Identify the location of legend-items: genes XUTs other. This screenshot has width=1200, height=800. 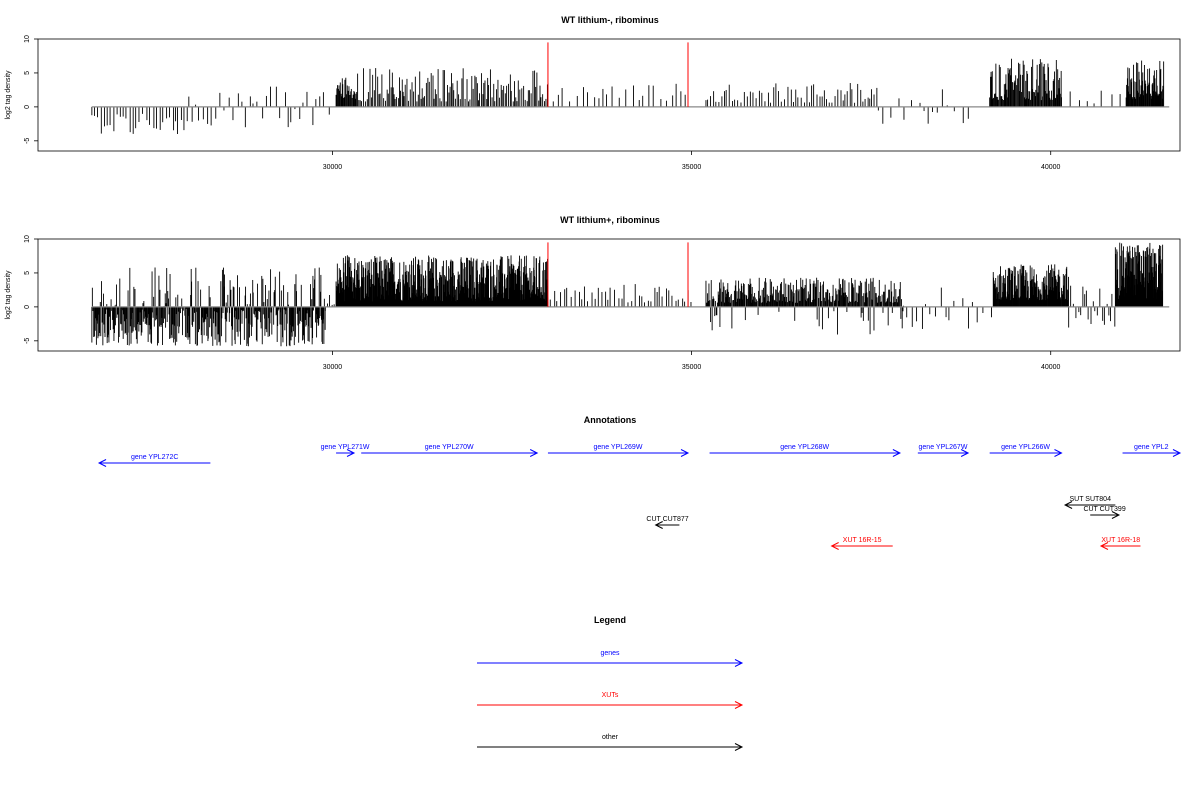
(610, 700).